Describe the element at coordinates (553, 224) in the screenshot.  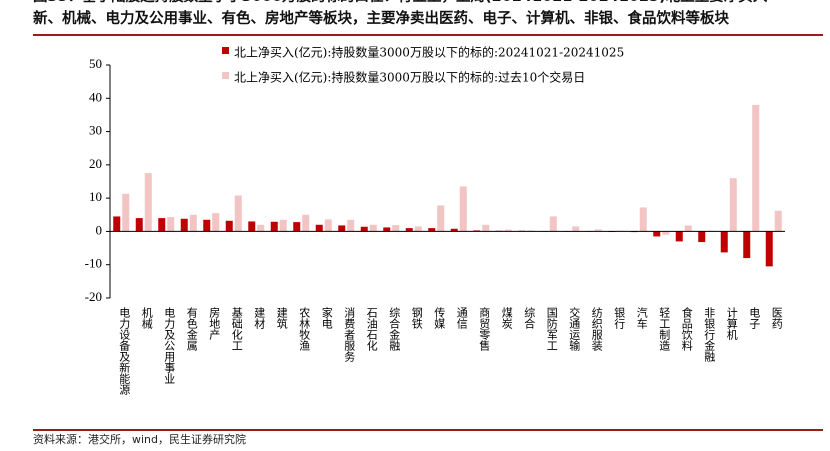
I see `bar-series2-国防军工` at that location.